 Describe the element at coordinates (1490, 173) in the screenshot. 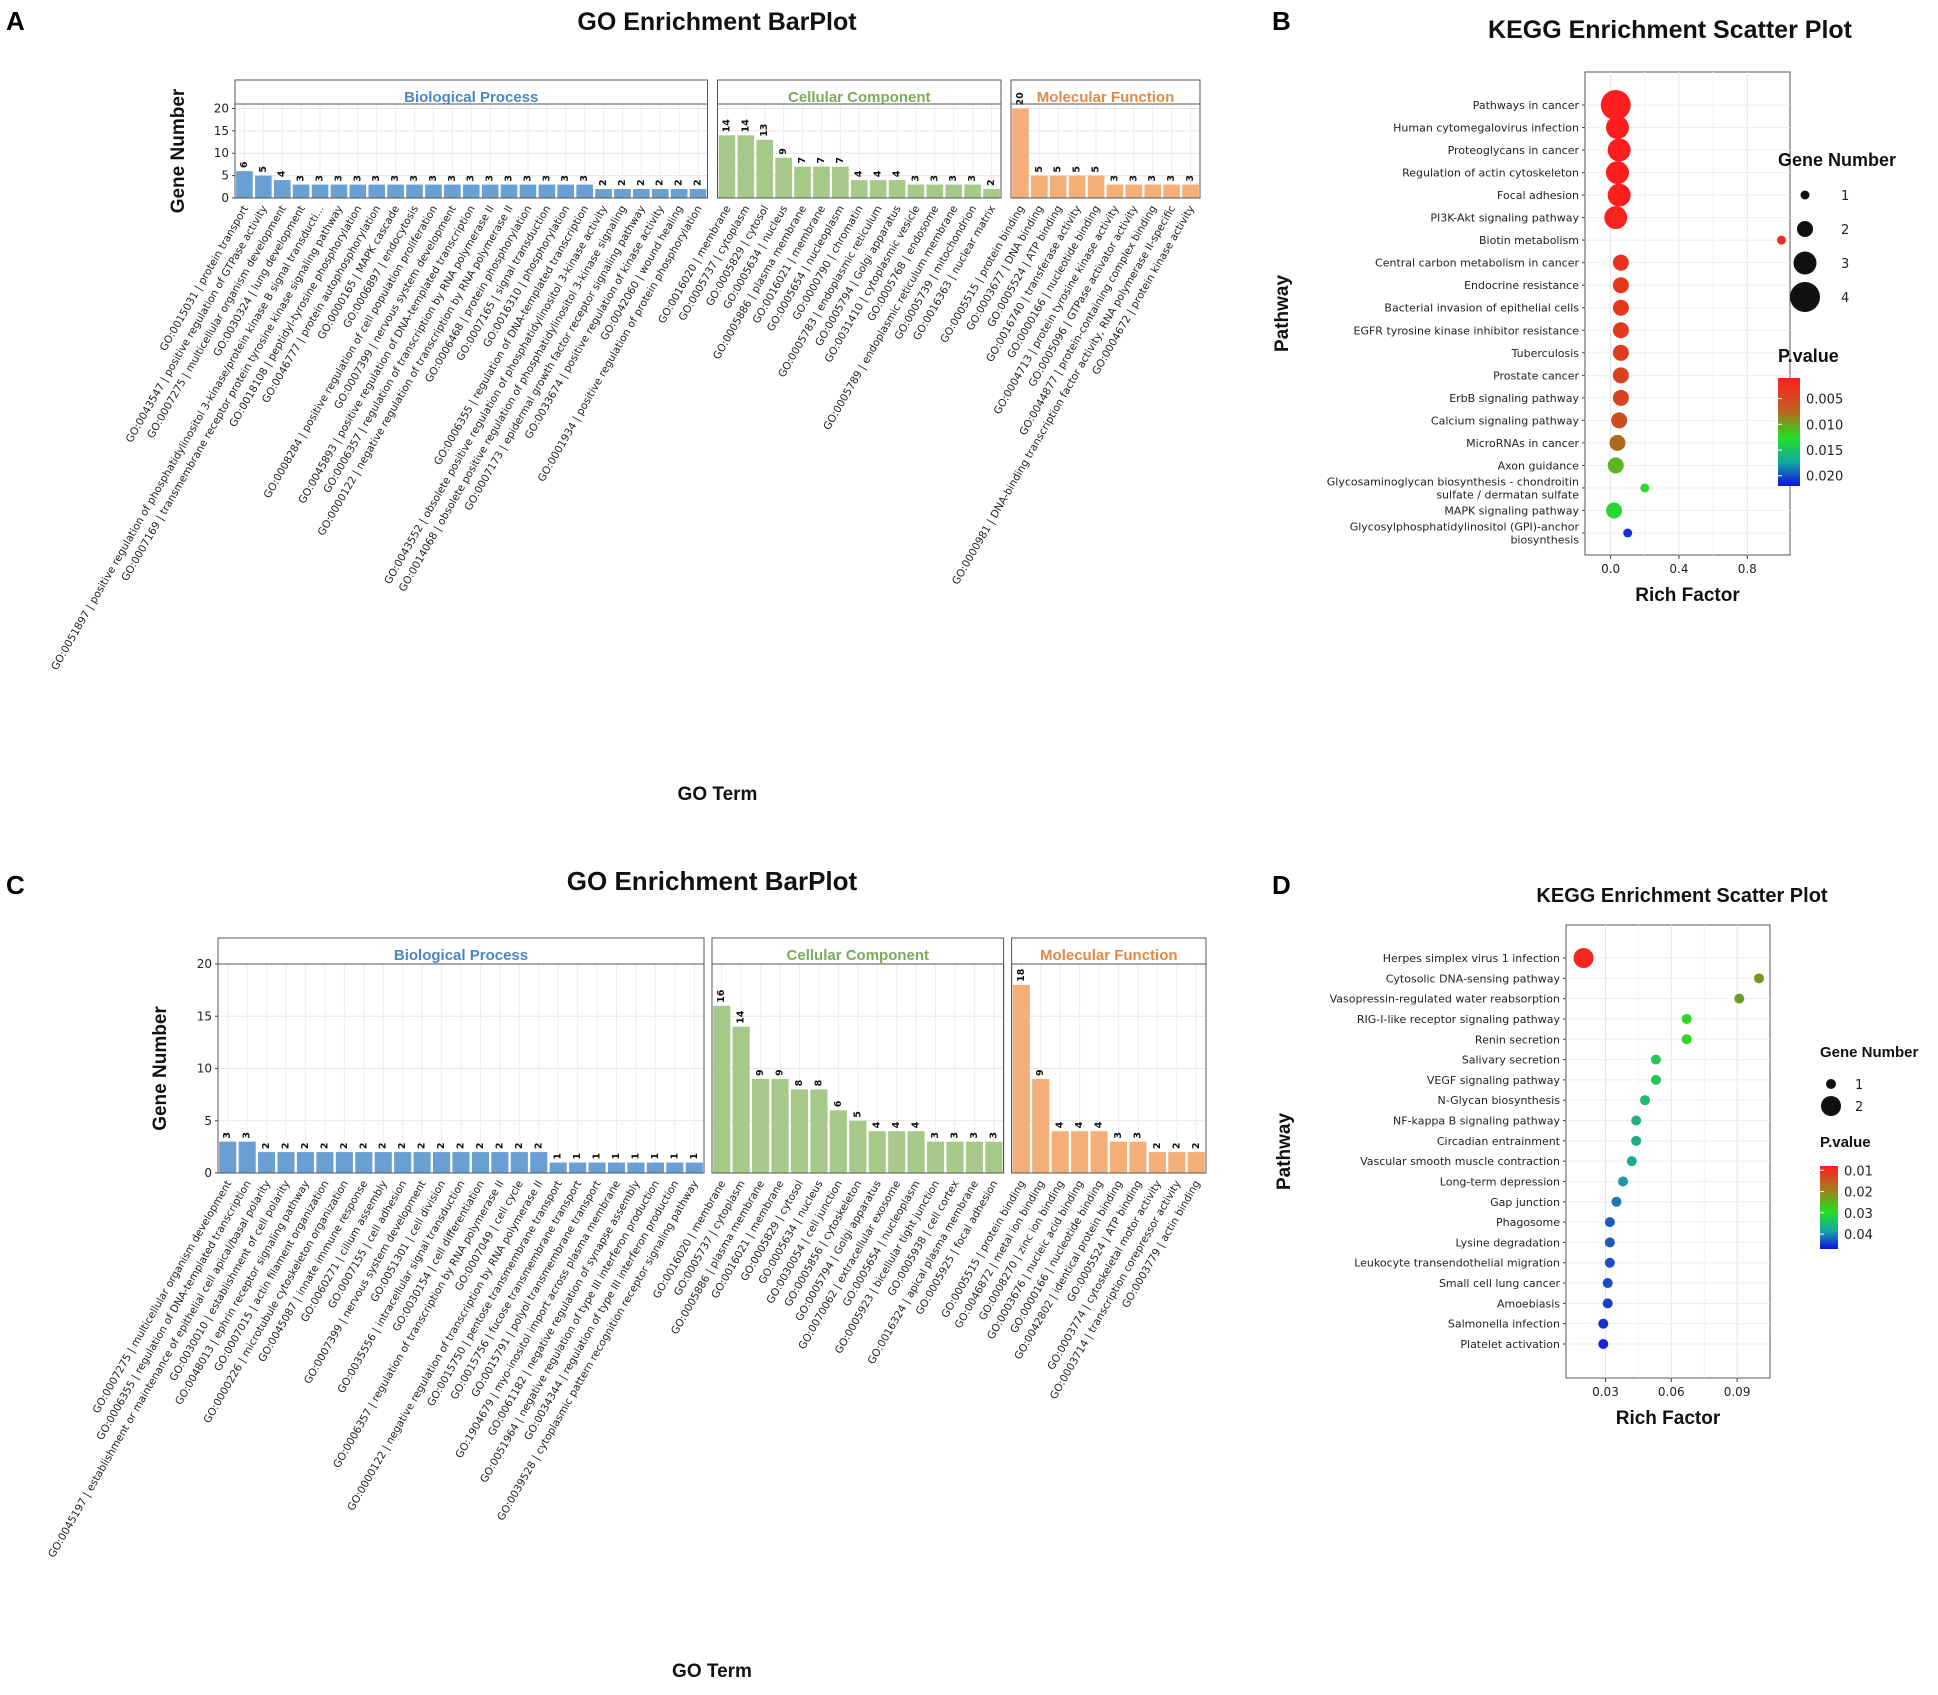

I see `pathway-label: Regulation of actin cytoskeleton` at that location.